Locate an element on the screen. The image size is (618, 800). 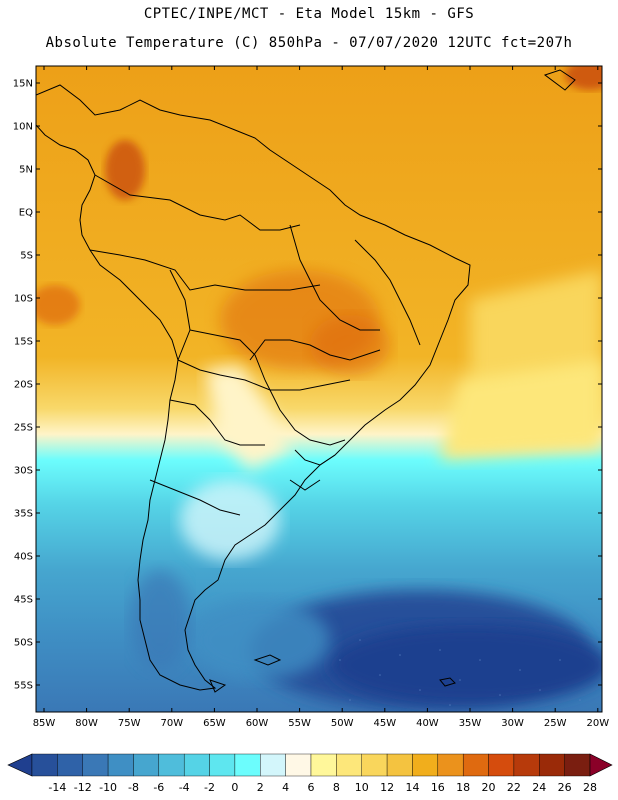
colorbar-label: -4 is located at coordinates (184, 787).